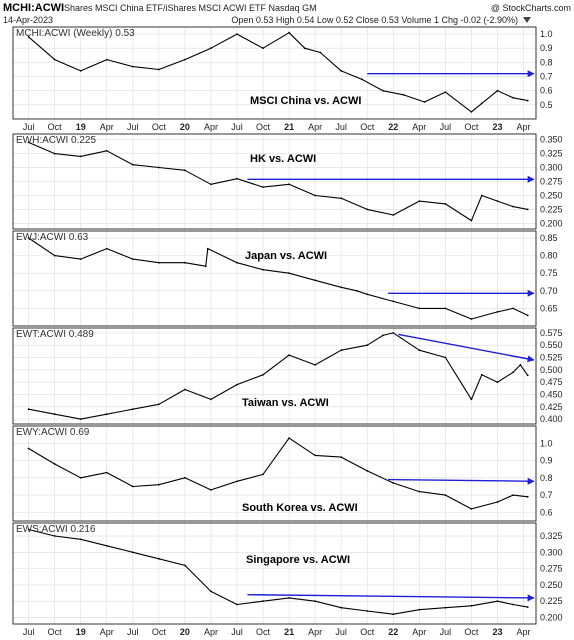 The height and width of the screenshot is (640, 574). Describe the element at coordinates (551, 382) in the screenshot. I see `y-tick-label: 0.475` at that location.